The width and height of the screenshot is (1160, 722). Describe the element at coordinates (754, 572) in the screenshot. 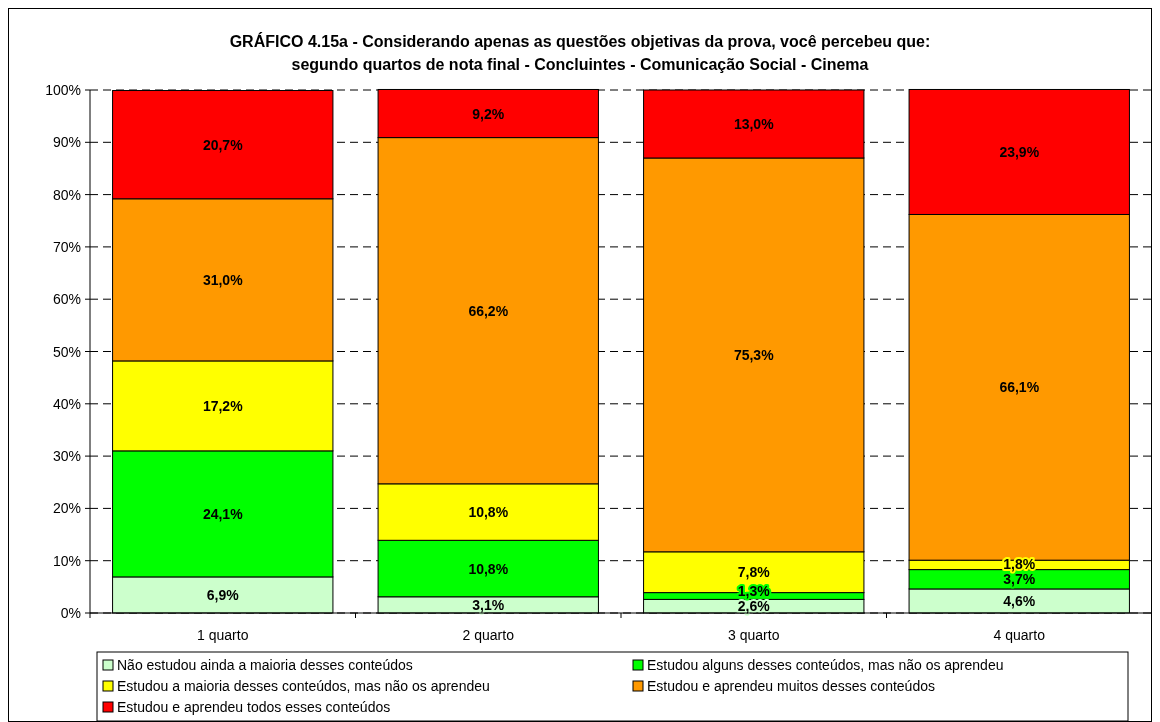

I see `data-label: 7,8%` at that location.